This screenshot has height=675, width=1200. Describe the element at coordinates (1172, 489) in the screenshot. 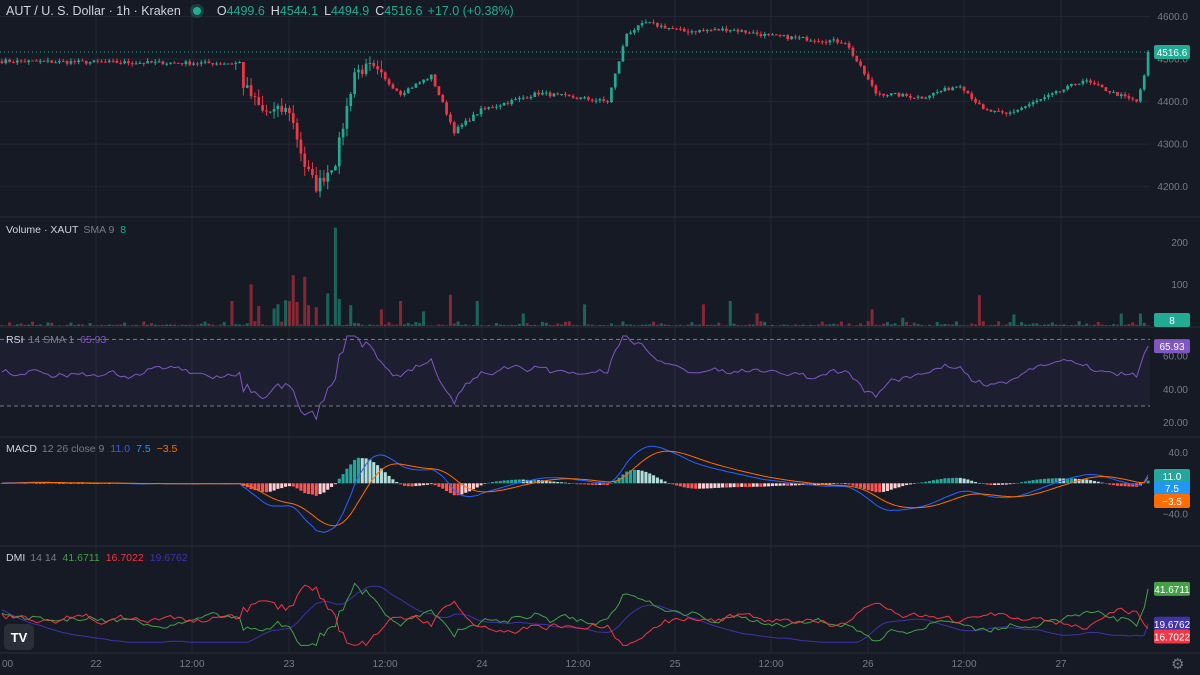

I see `signal-badge-text: 7.5` at that location.